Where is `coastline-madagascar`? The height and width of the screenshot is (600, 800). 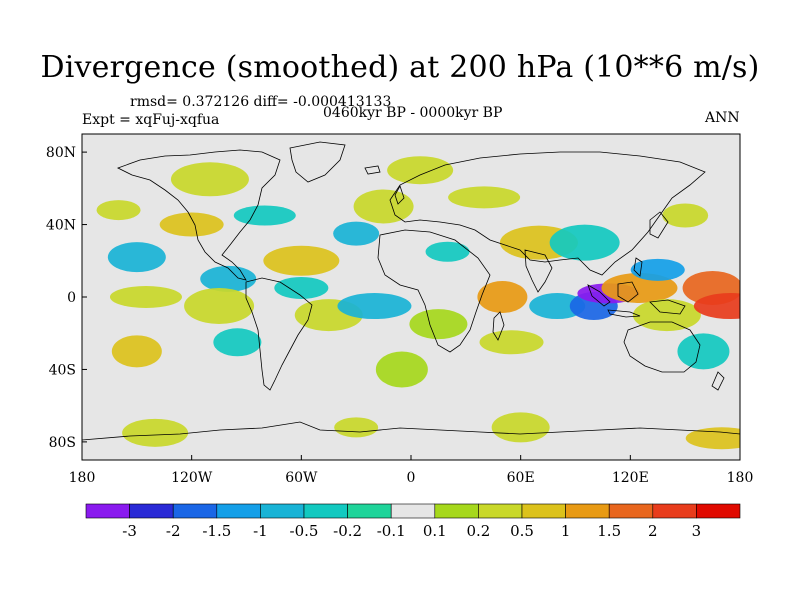 coastline-madagascar is located at coordinates (498, 326).